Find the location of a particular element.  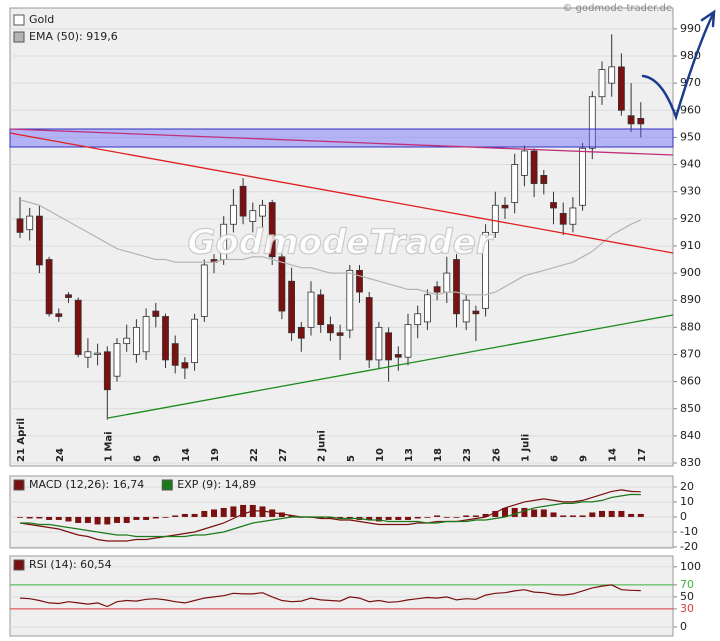

y-tick-label: 850 is located at coordinates (690, 408).